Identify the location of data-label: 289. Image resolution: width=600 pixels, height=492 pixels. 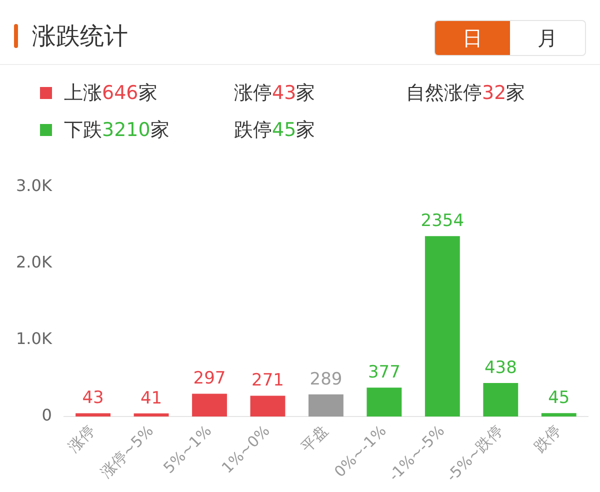
(326, 379).